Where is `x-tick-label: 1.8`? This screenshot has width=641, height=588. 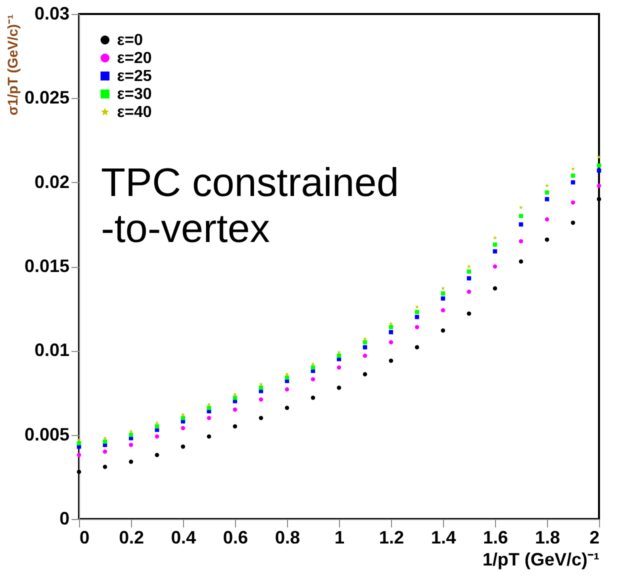
x-tick-label: 1.8 is located at coordinates (547, 538).